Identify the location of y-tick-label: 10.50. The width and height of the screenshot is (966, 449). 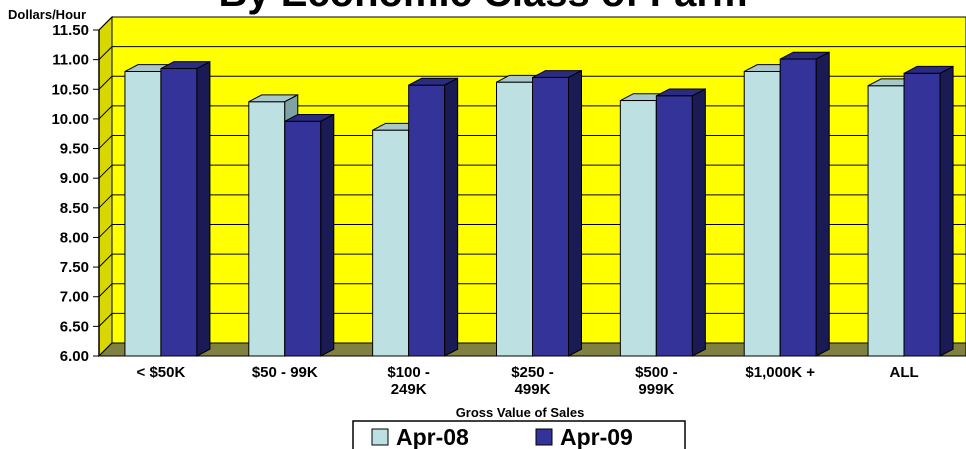
(70, 89).